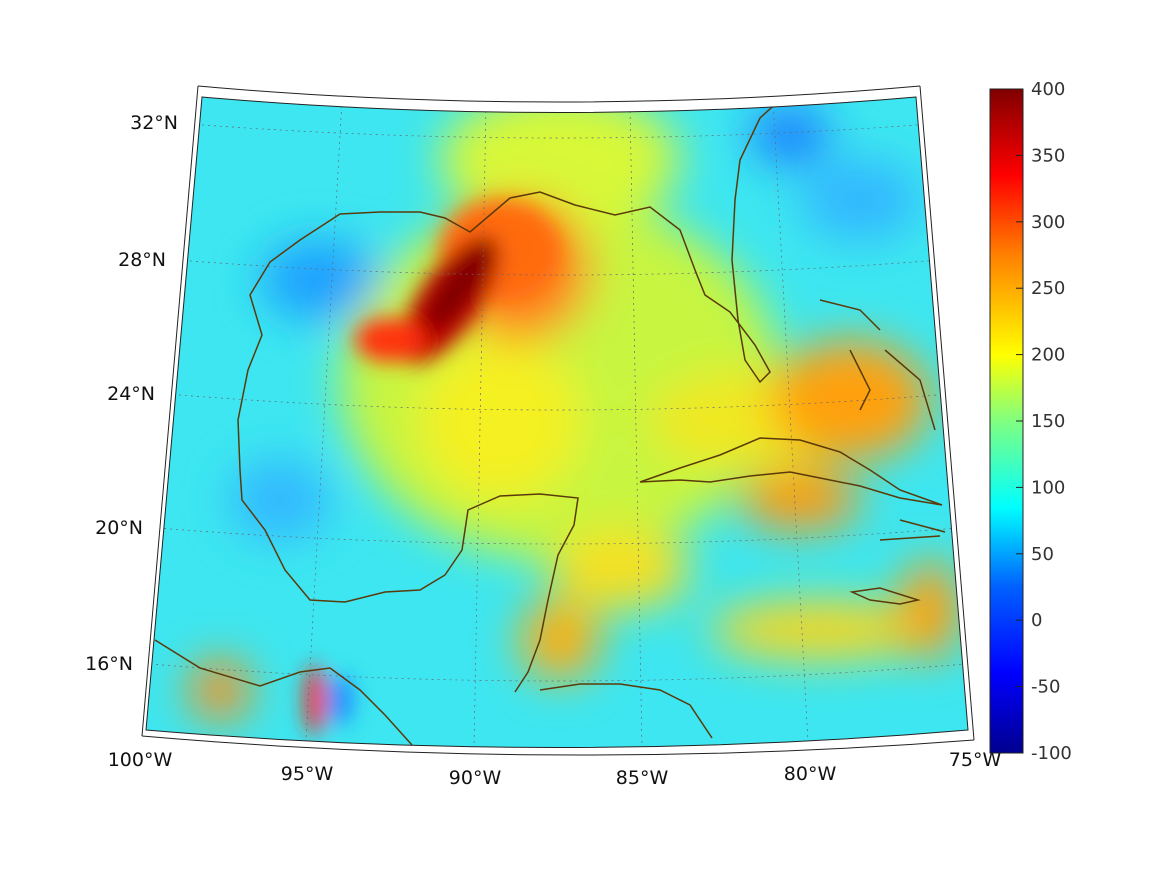 The width and height of the screenshot is (1167, 875). I want to click on colorbar-tick-label: 200, so click(1048, 355).